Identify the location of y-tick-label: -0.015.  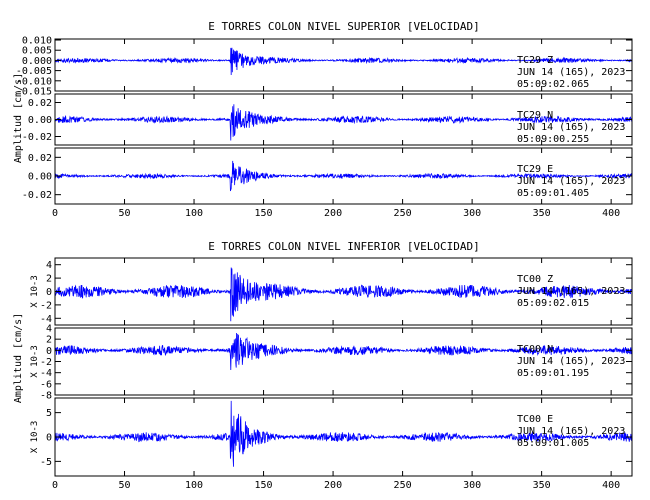
(34, 92).